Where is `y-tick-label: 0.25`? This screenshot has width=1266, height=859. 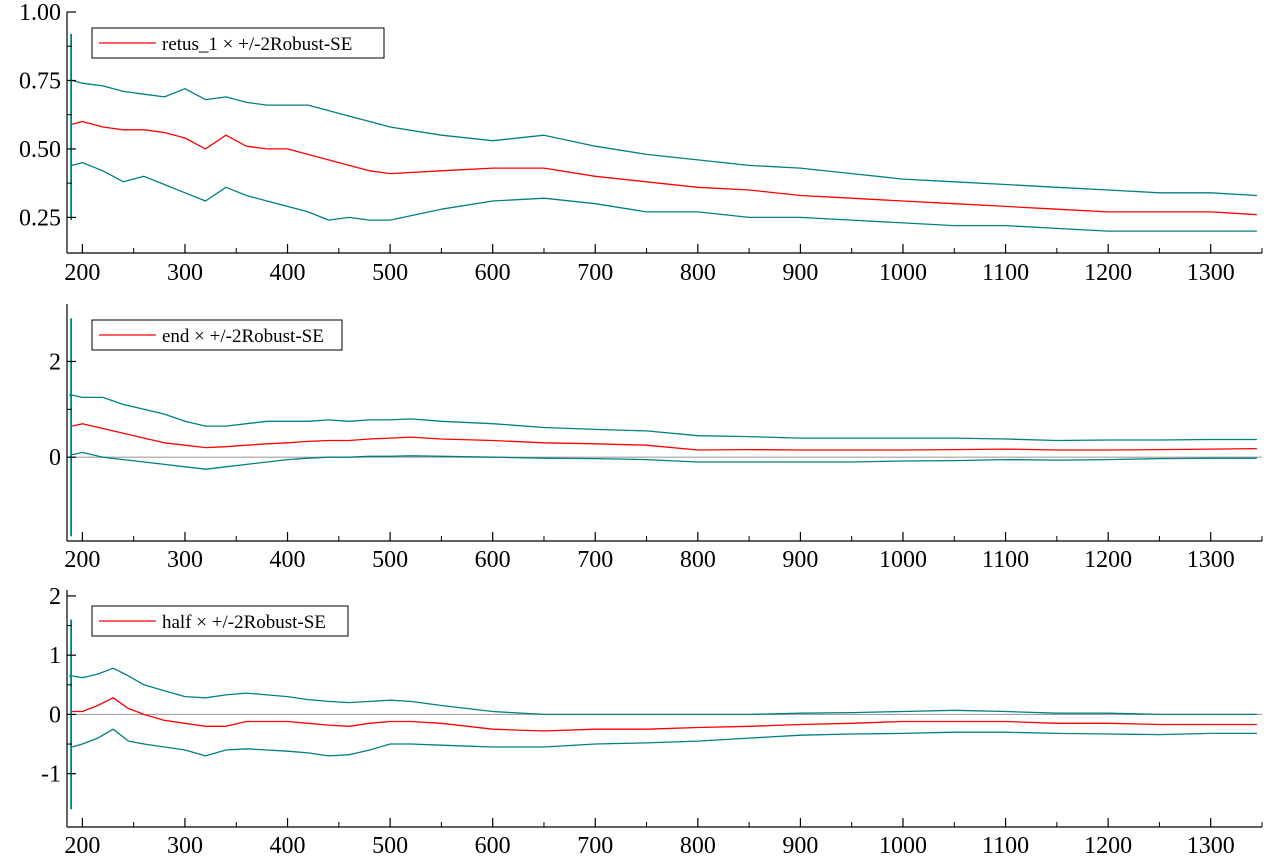 y-tick-label: 0.25 is located at coordinates (40, 218).